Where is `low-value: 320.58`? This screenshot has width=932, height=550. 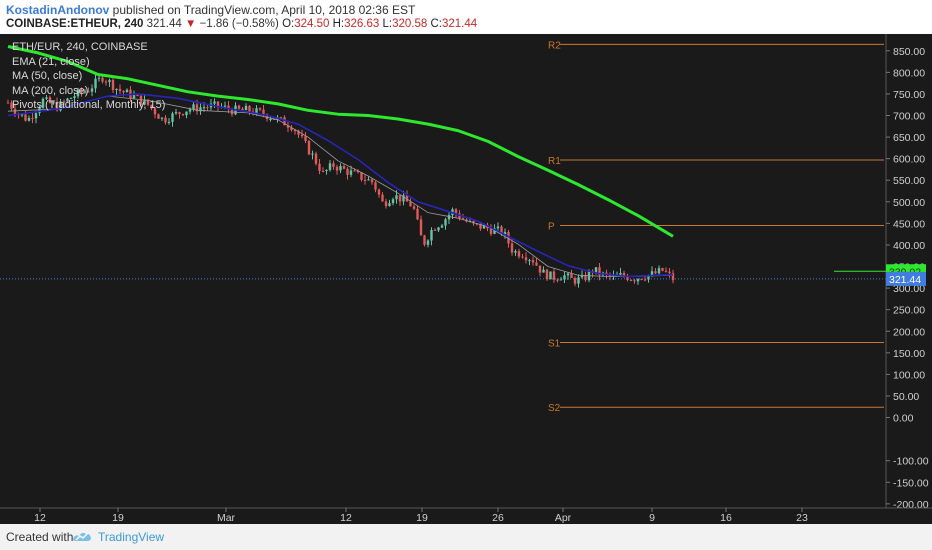 low-value: 320.58 is located at coordinates (410, 24).